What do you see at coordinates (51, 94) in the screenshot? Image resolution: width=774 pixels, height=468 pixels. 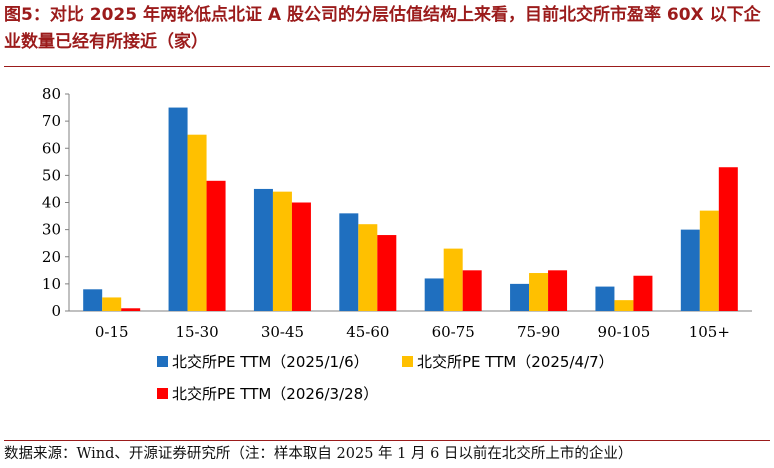 I see `y-tick-label: 80` at bounding box center [51, 94].